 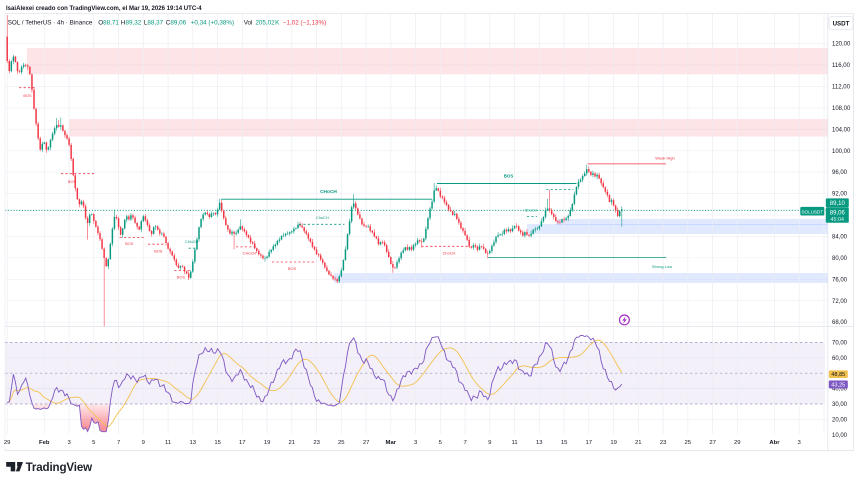 What do you see at coordinates (840, 344) in the screenshot?
I see `svg-text: 70,00` at bounding box center [840, 344].